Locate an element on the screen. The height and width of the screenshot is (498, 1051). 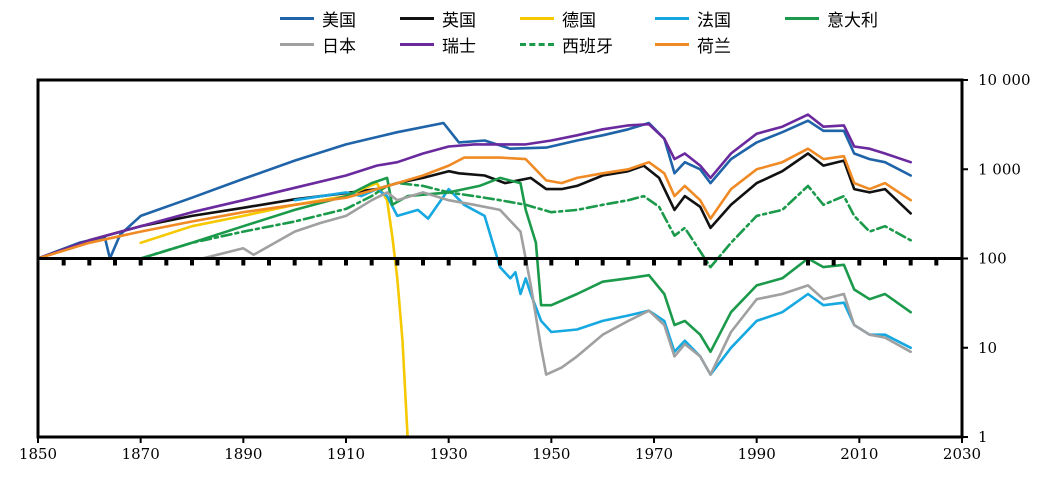
y-tick-label-1: 1 is located at coordinates (983, 437).